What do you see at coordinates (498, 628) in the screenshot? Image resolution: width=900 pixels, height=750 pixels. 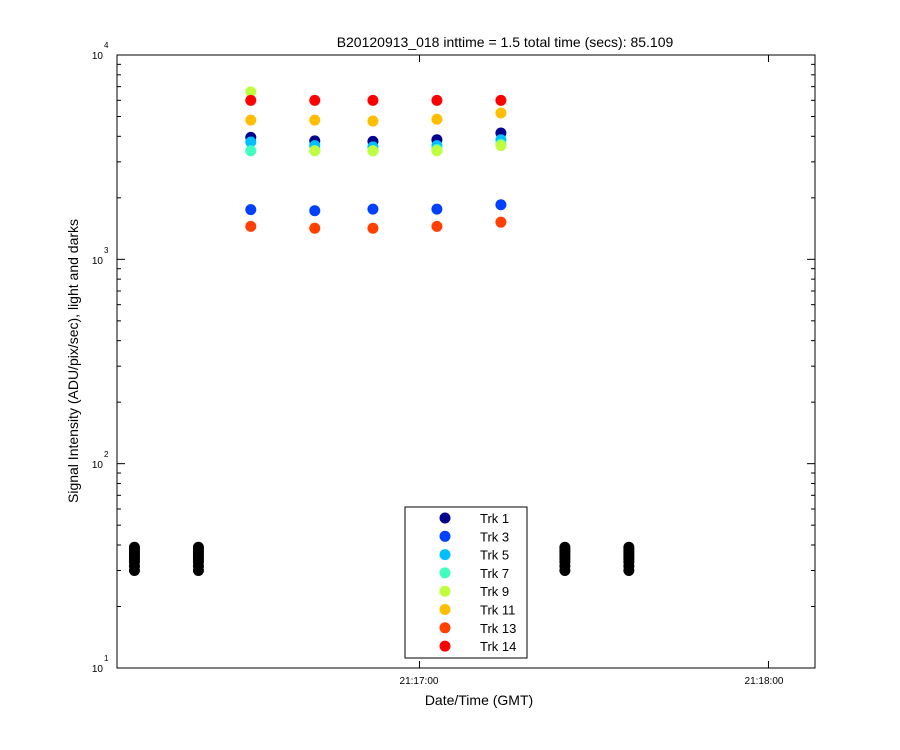 I see `legend-label-trk-13: Trk 13` at bounding box center [498, 628].